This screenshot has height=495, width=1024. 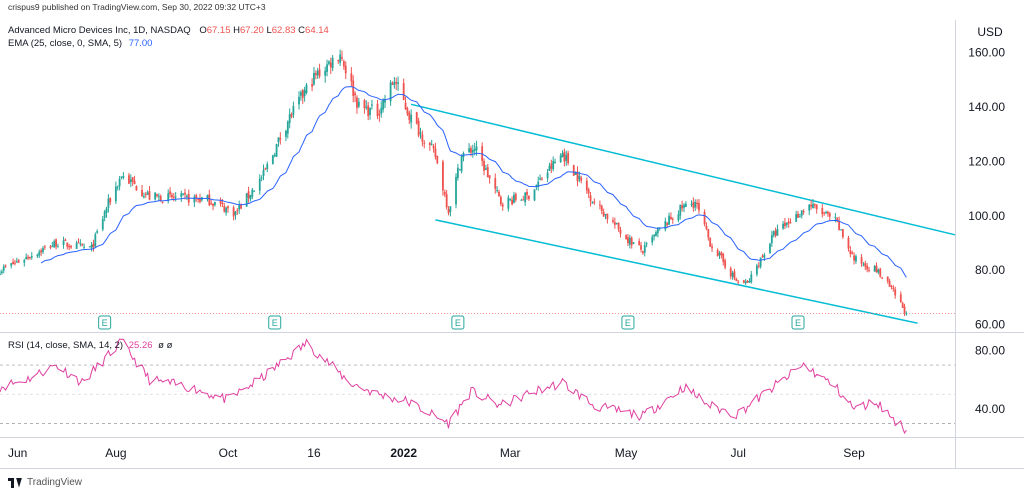 What do you see at coordinates (436, 453) in the screenshot?
I see `time-axis: Jun Aug Oct 16 2022 Mar May Jul Sep` at bounding box center [436, 453].